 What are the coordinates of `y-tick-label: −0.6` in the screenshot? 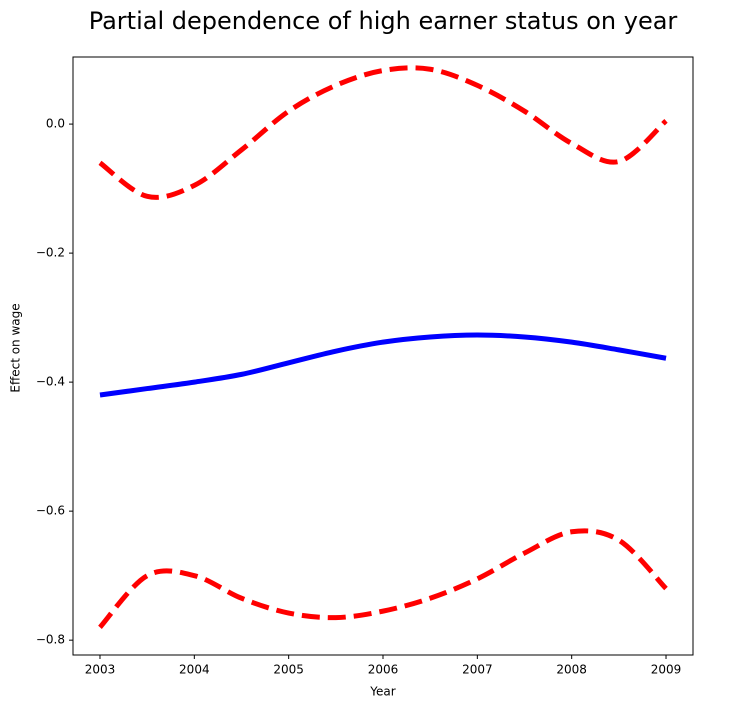 It's located at (50, 511).